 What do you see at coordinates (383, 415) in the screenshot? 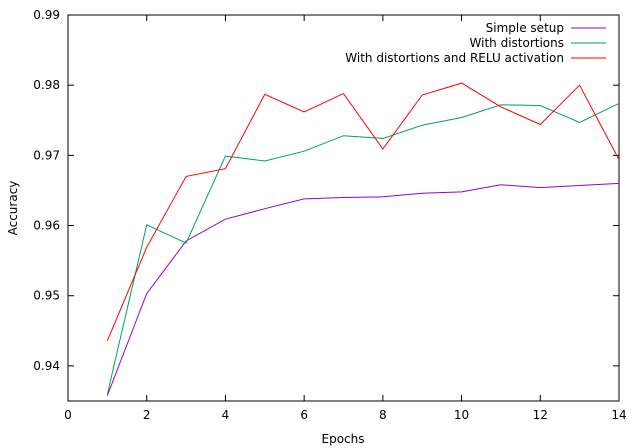
I see `x-tick-label: 8` at bounding box center [383, 415].